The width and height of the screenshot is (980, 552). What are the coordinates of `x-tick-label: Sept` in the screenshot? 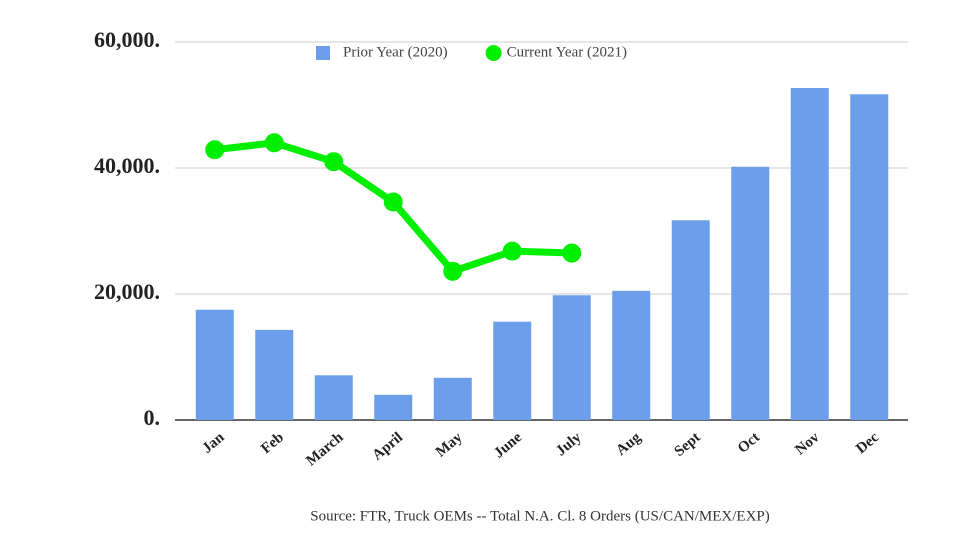 It's located at (688, 444).